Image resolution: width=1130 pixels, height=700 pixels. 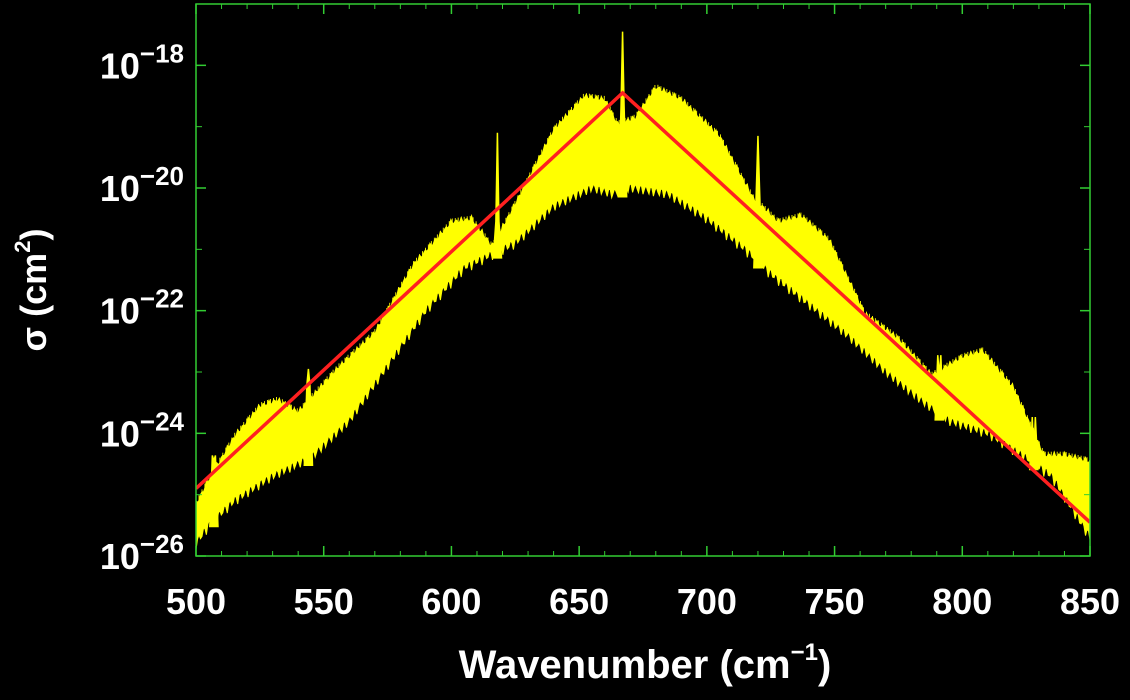 What do you see at coordinates (33, 302) in the screenshot?
I see `y-axis-title-main: σ (cm` at bounding box center [33, 302].